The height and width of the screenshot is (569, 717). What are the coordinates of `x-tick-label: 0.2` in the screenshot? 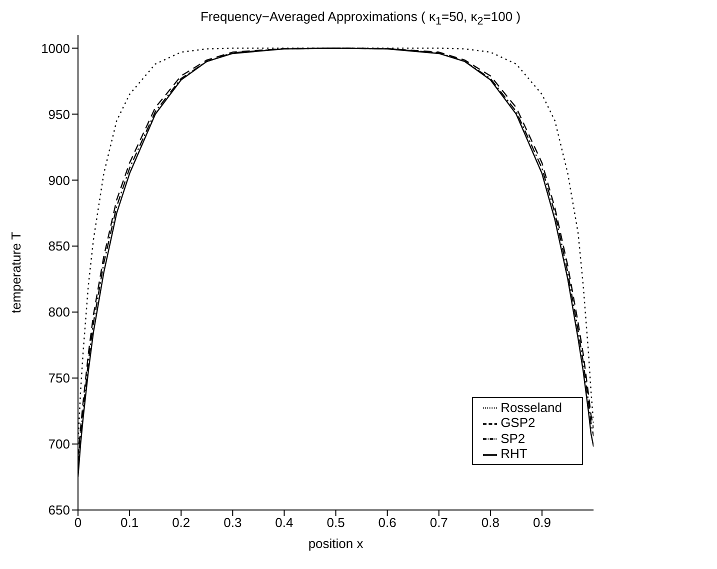 It's located at (181, 522).